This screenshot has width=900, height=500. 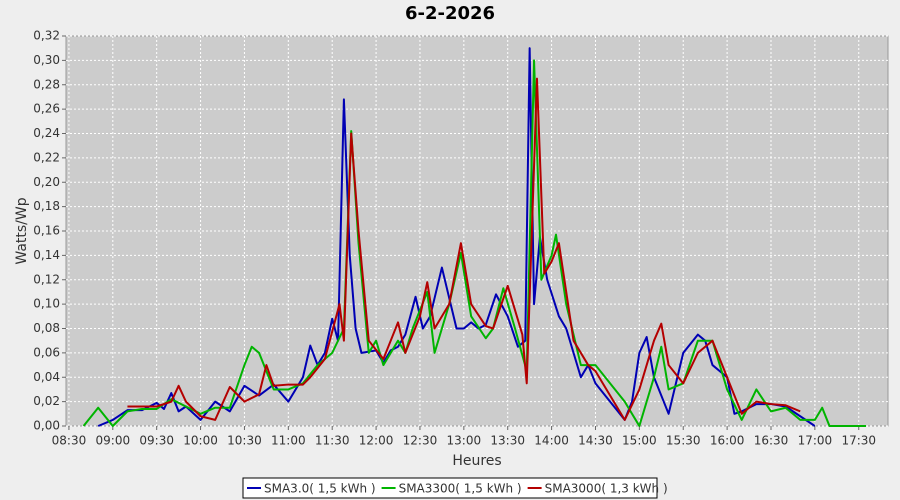 I want to click on x-tick-label: 14:00, so click(x=551, y=441).